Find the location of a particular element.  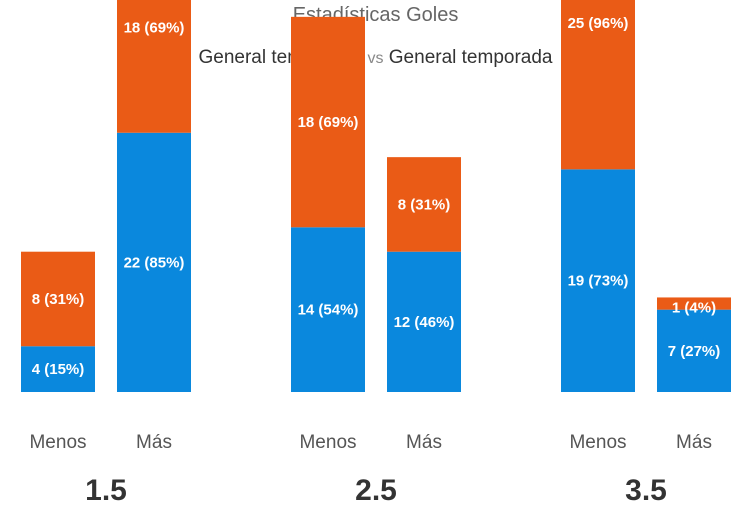

bar-home-value-label: 22 (85%) is located at coordinates (154, 262).